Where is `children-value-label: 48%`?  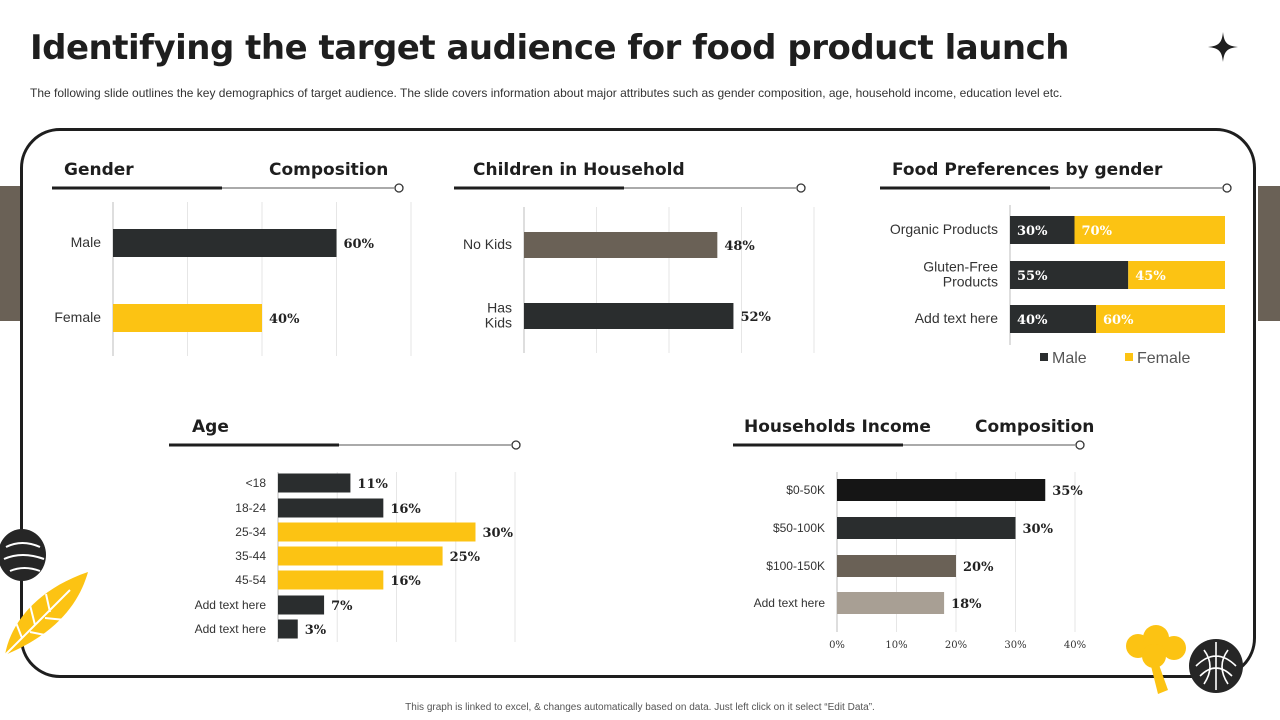
children-value-label: 48% is located at coordinates (739, 246).